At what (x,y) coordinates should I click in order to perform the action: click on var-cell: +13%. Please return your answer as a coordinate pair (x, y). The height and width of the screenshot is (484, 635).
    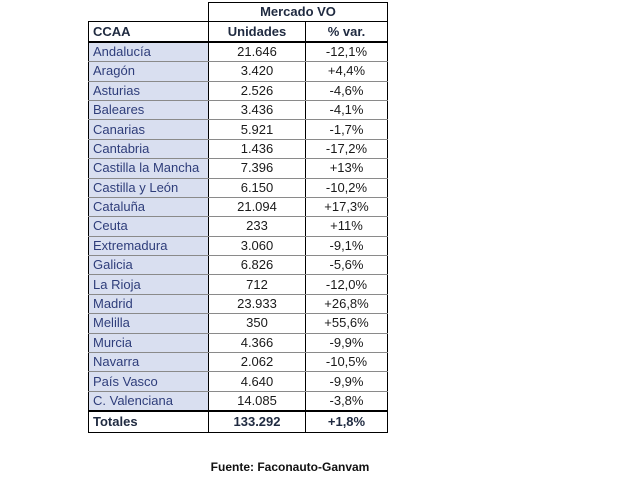
    Looking at the image, I should click on (346, 168).